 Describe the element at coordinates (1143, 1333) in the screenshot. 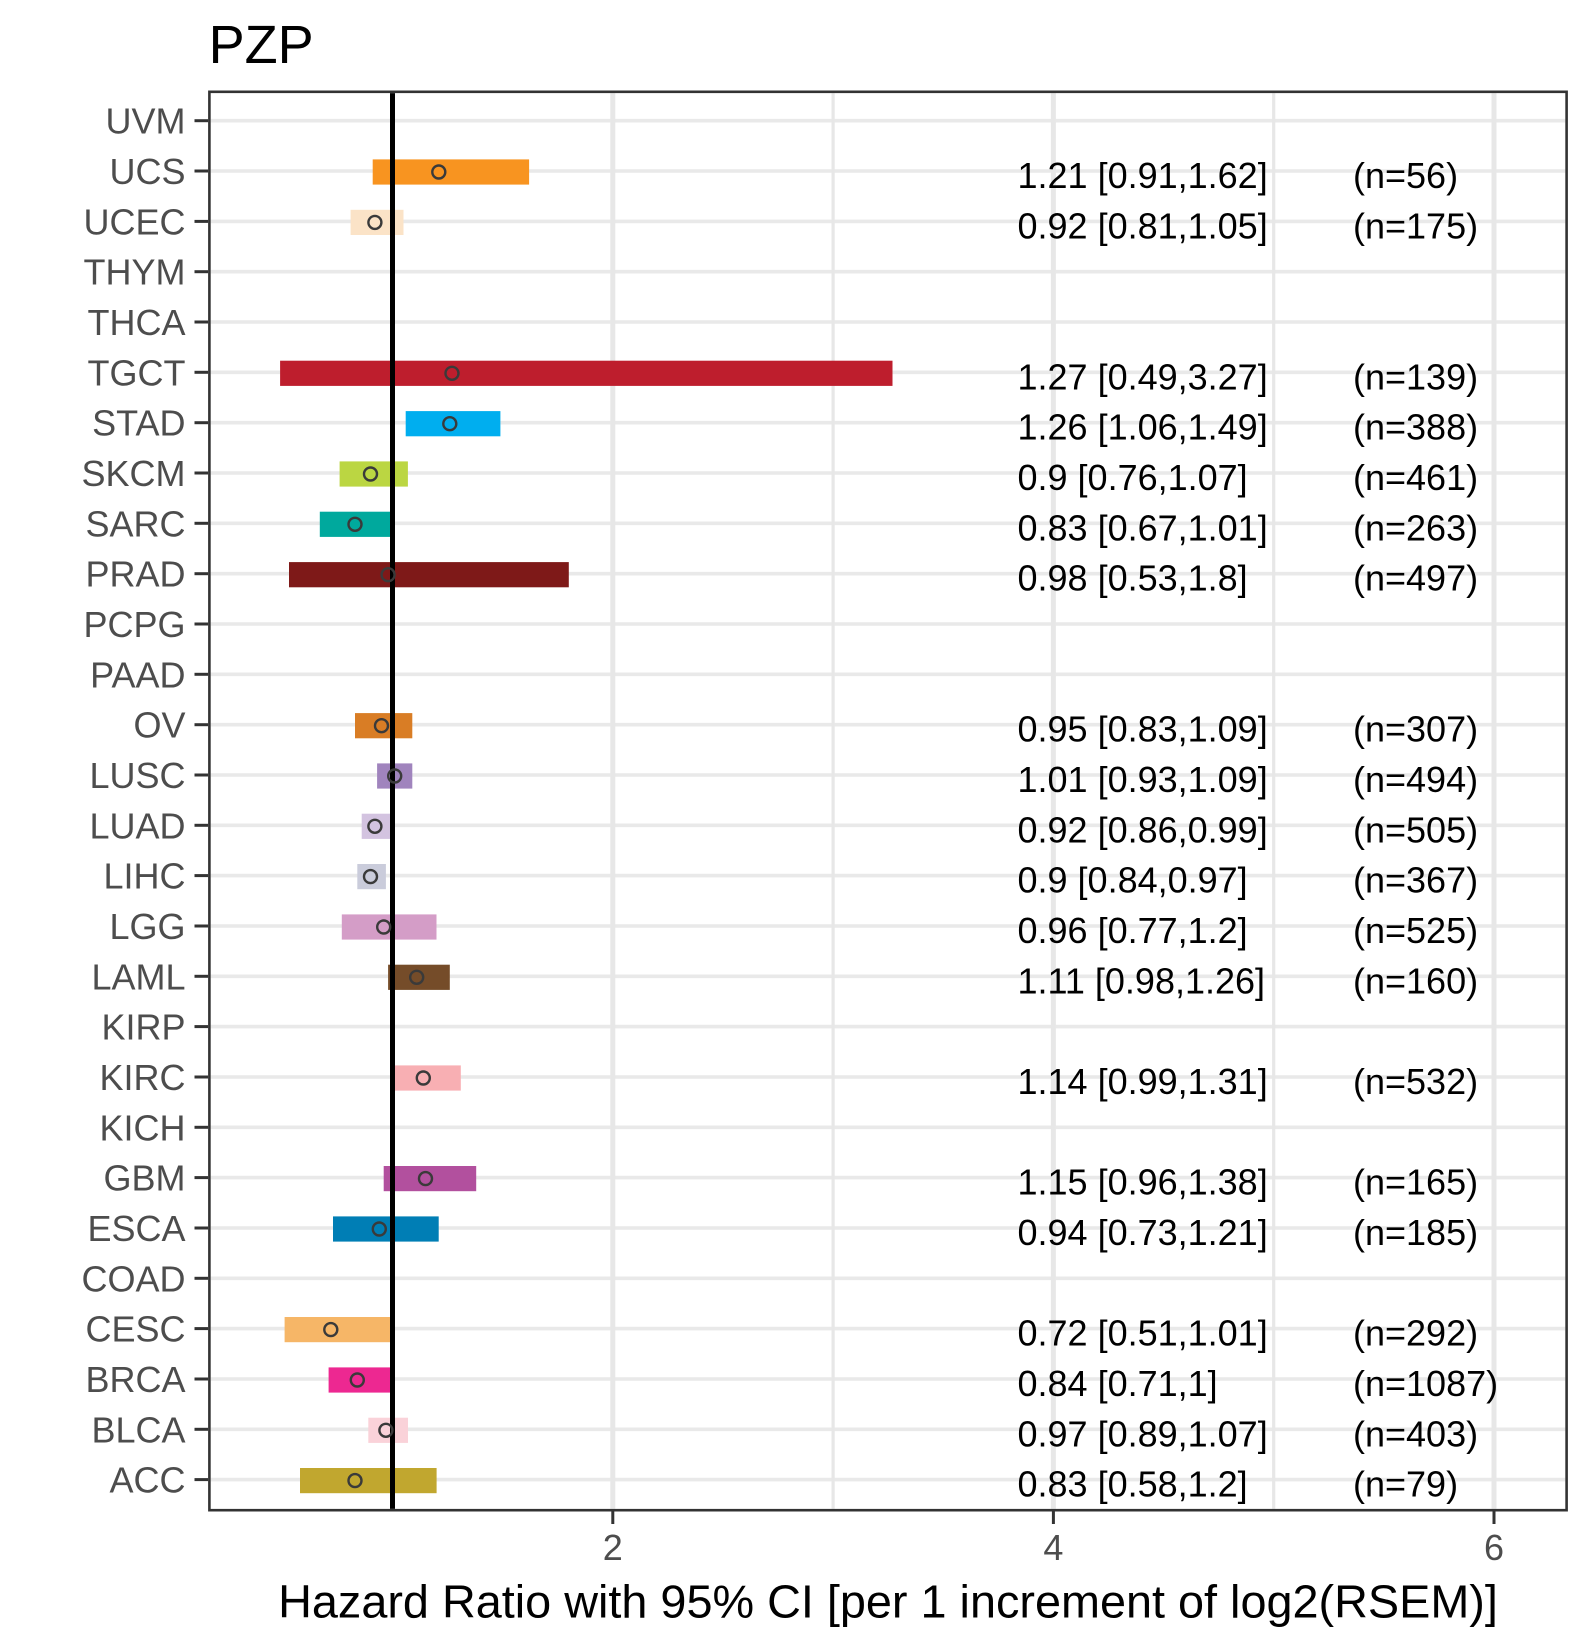

I see `svg-text: 0.72 [0.51,1.01]` at that location.